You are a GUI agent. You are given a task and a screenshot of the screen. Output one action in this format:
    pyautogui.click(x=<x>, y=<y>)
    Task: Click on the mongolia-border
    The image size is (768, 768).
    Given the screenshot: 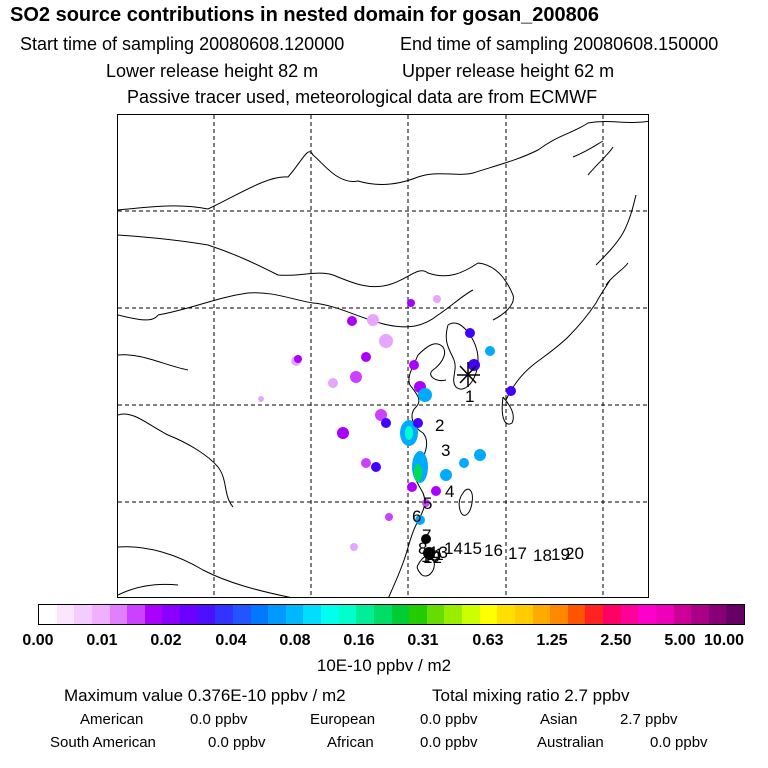 What is the action you would take?
    pyautogui.click(x=315, y=308)
    